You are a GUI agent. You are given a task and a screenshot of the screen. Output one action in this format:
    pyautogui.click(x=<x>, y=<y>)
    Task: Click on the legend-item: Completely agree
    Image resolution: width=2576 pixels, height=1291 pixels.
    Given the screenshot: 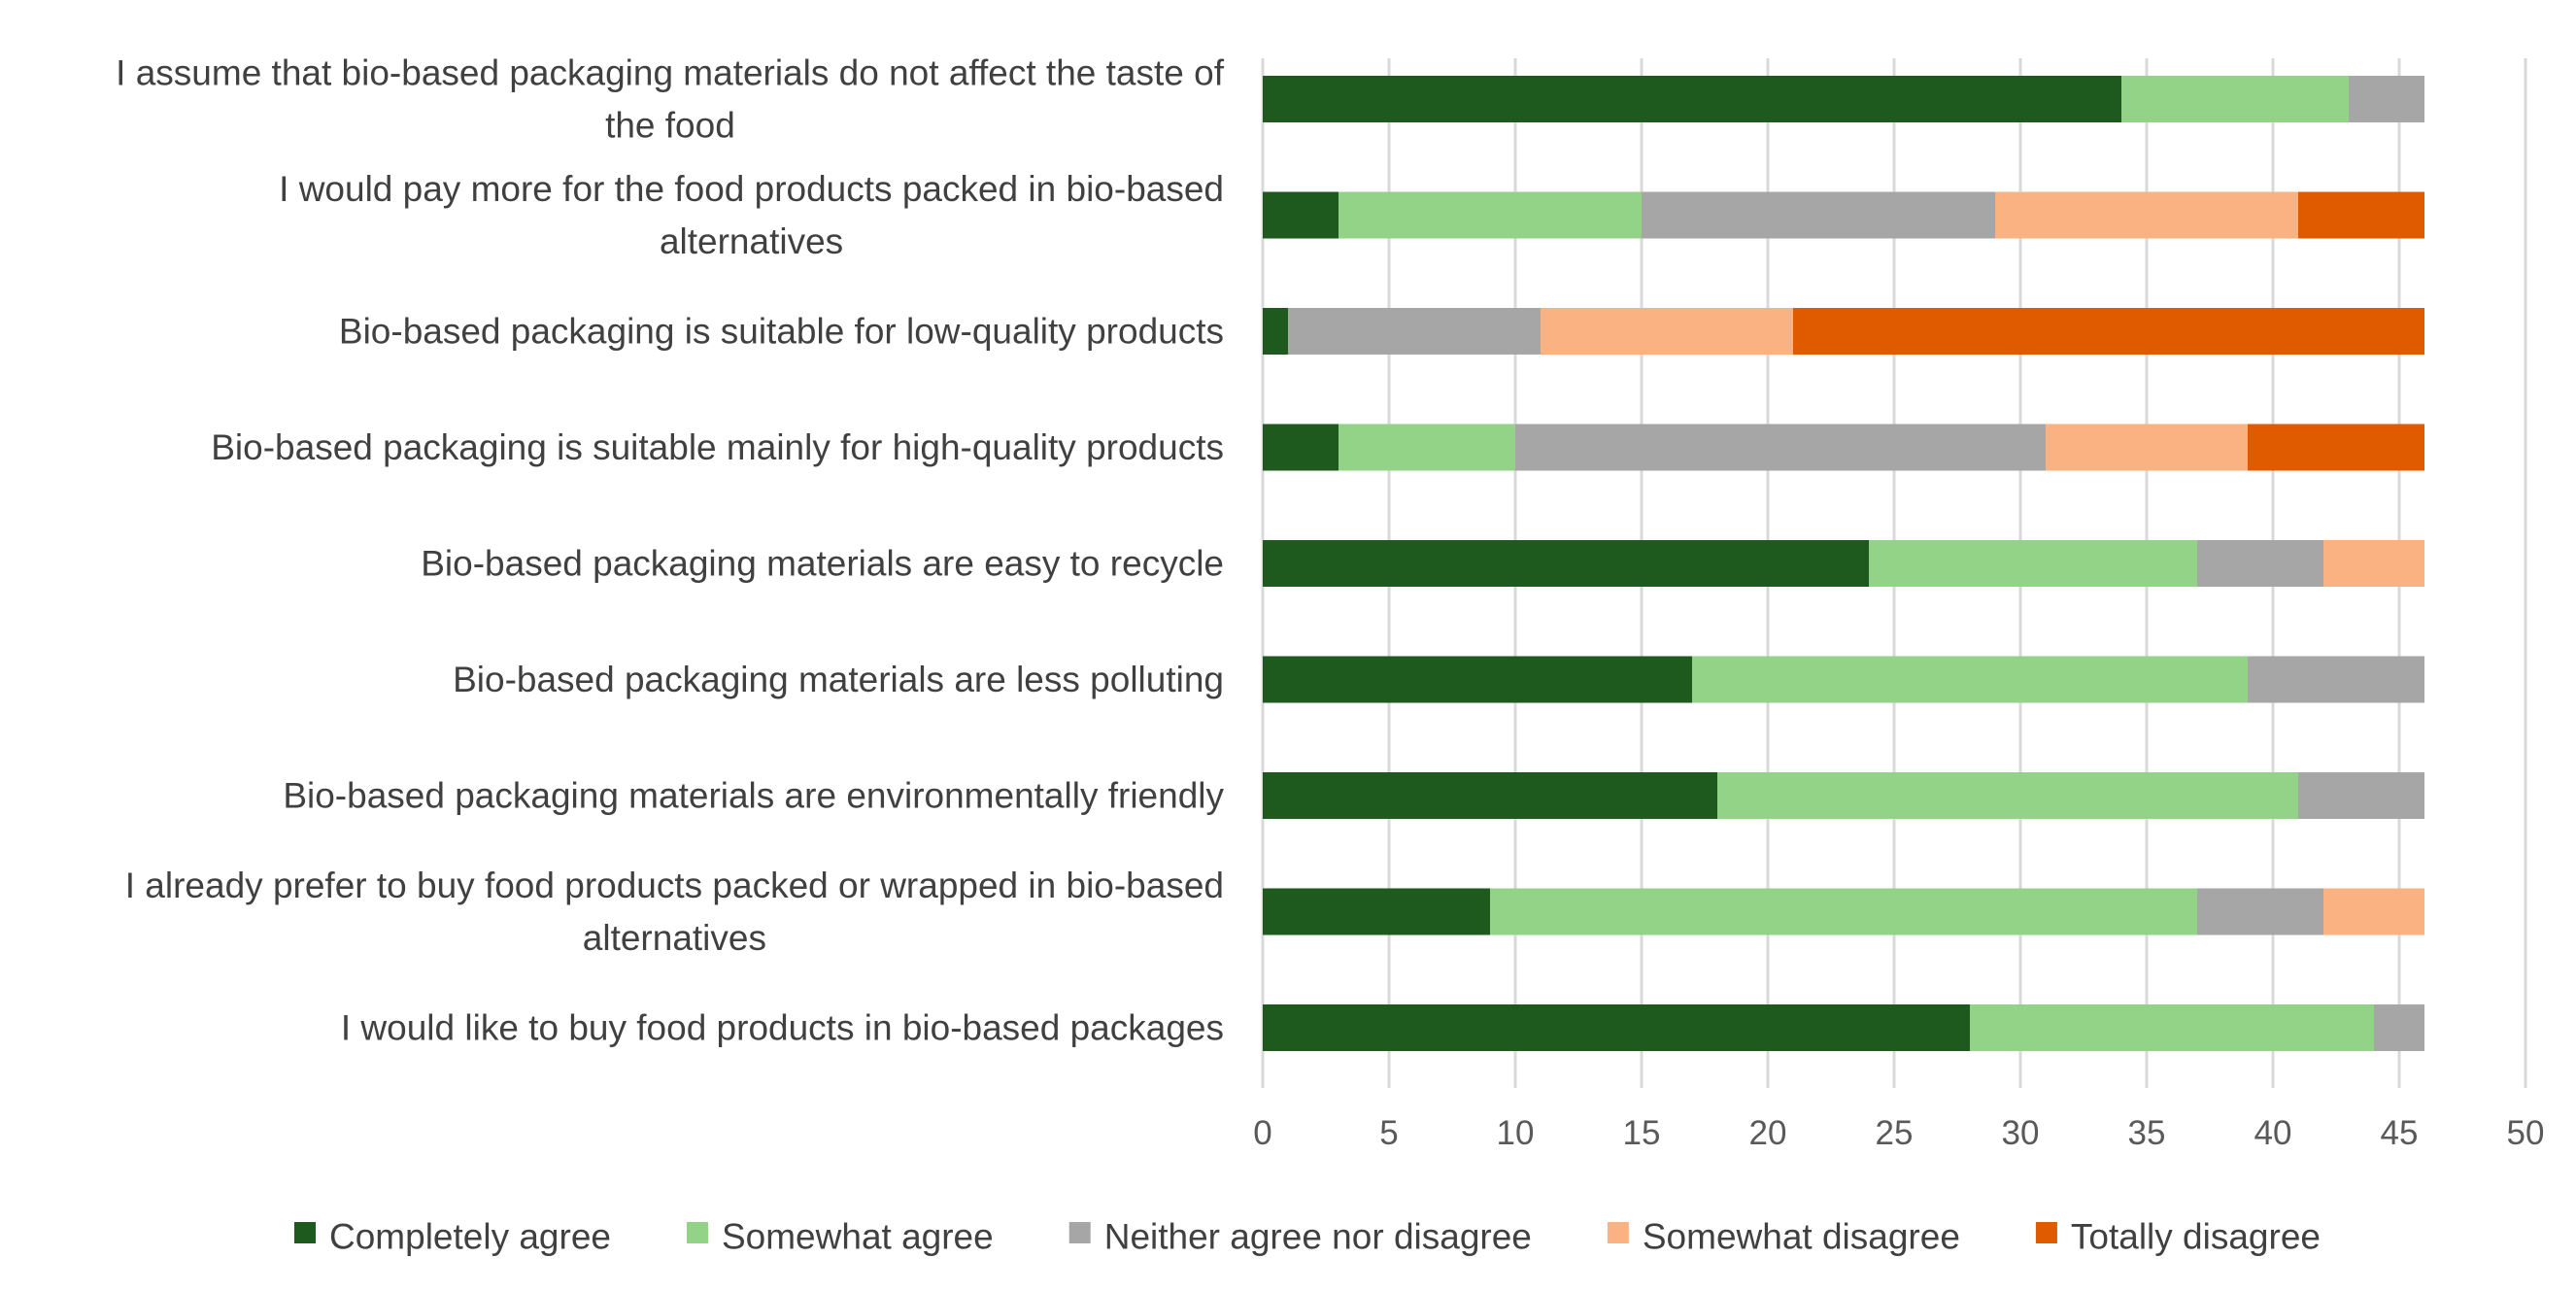 What is the action you would take?
    pyautogui.click(x=452, y=1237)
    